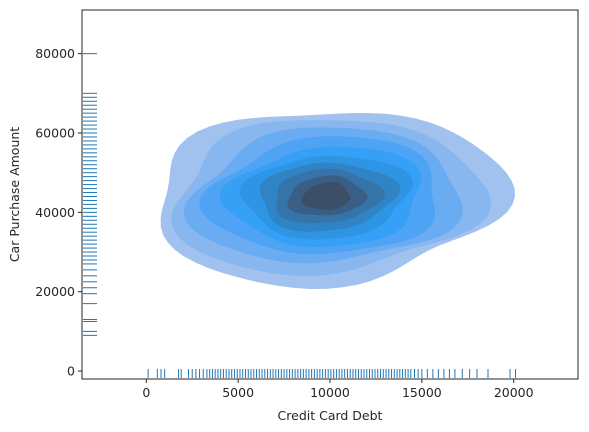 Image resolution: width=589 pixels, height=432 pixels. I want to click on x-tick-label: 10000, so click(330, 392).